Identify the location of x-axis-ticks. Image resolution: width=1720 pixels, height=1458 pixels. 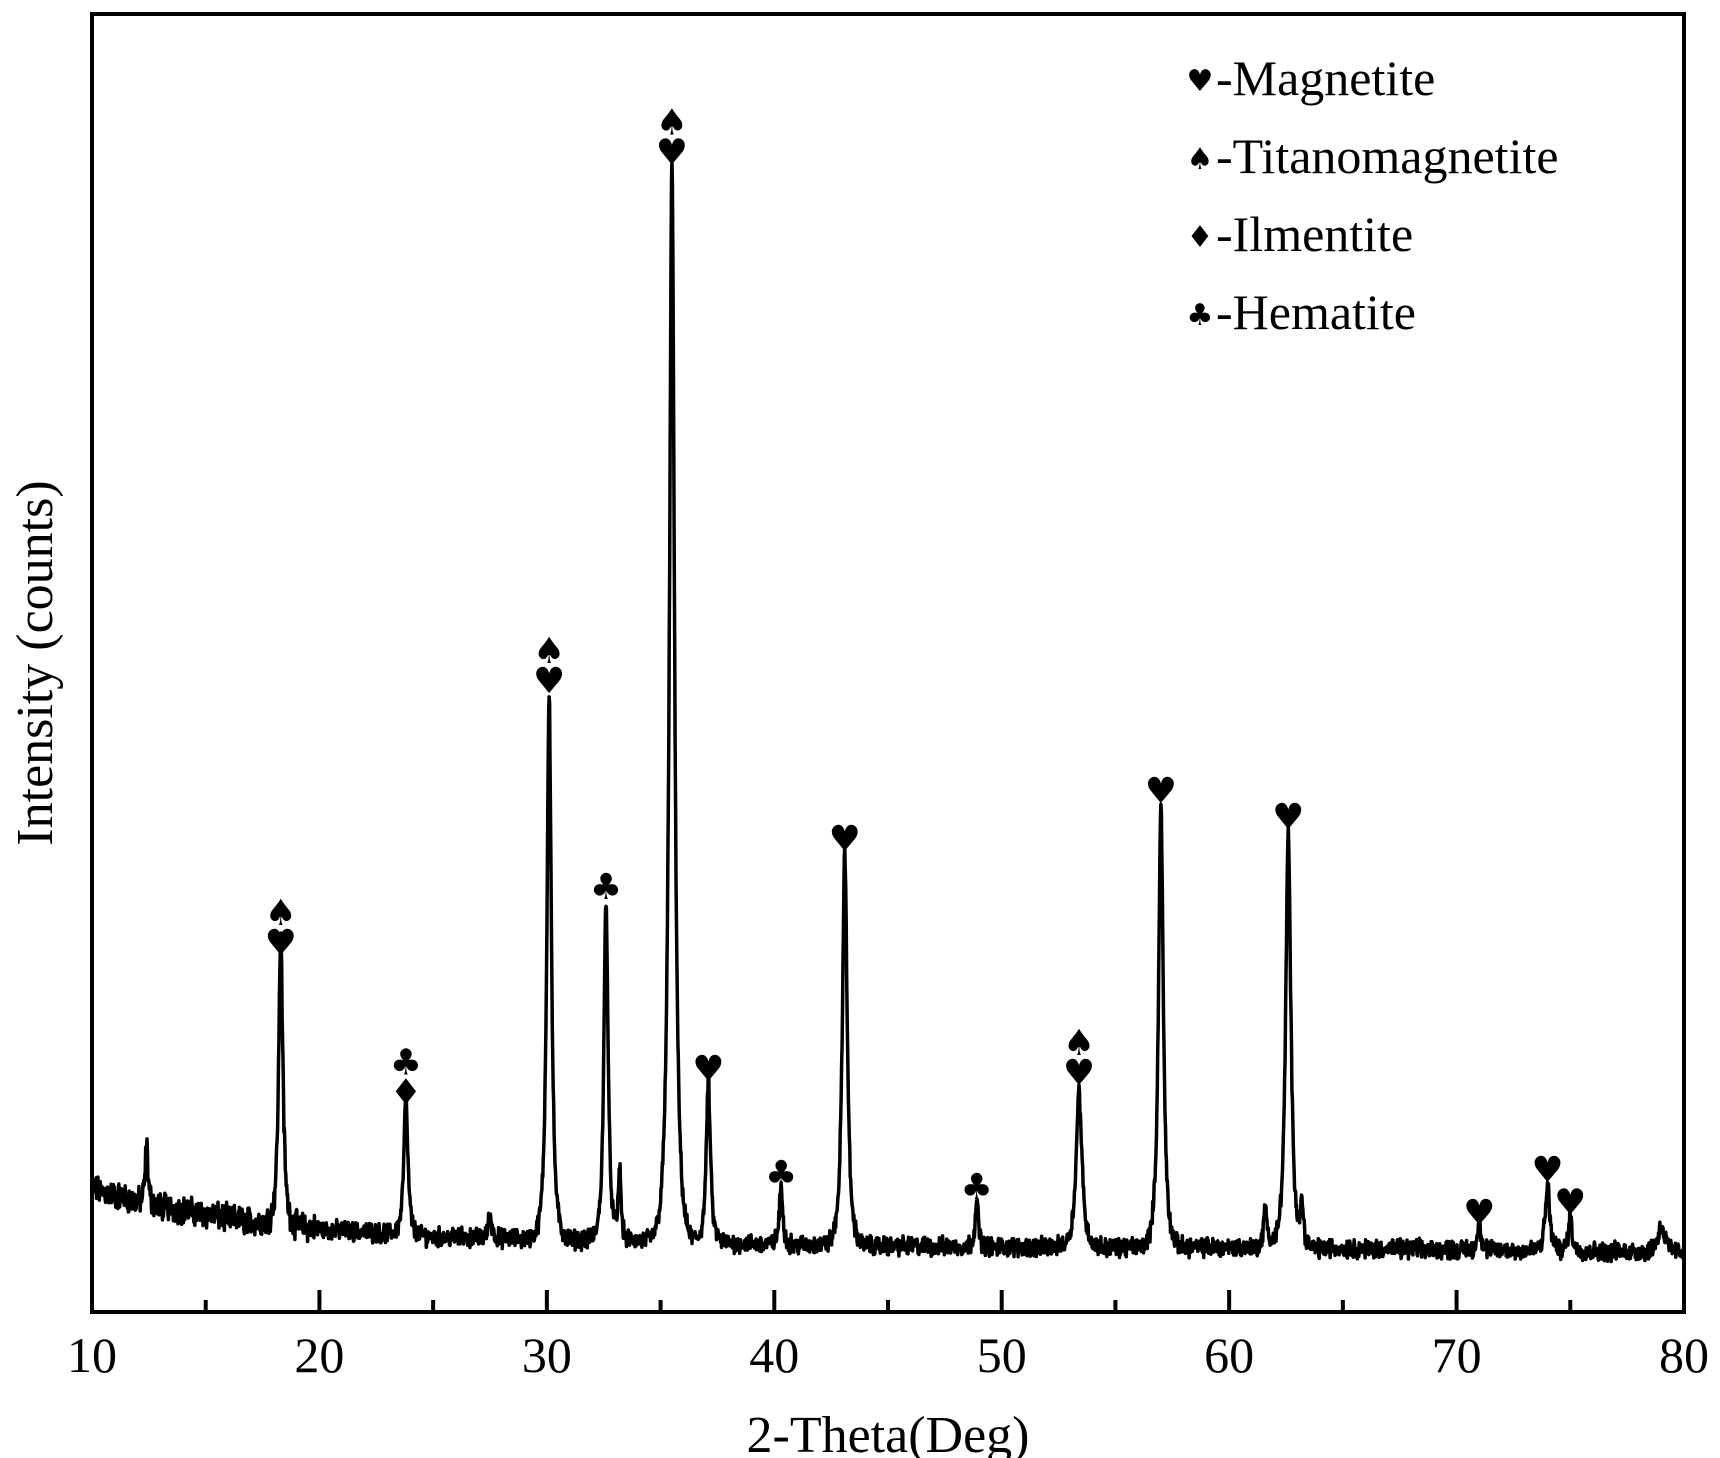
(888, 1301).